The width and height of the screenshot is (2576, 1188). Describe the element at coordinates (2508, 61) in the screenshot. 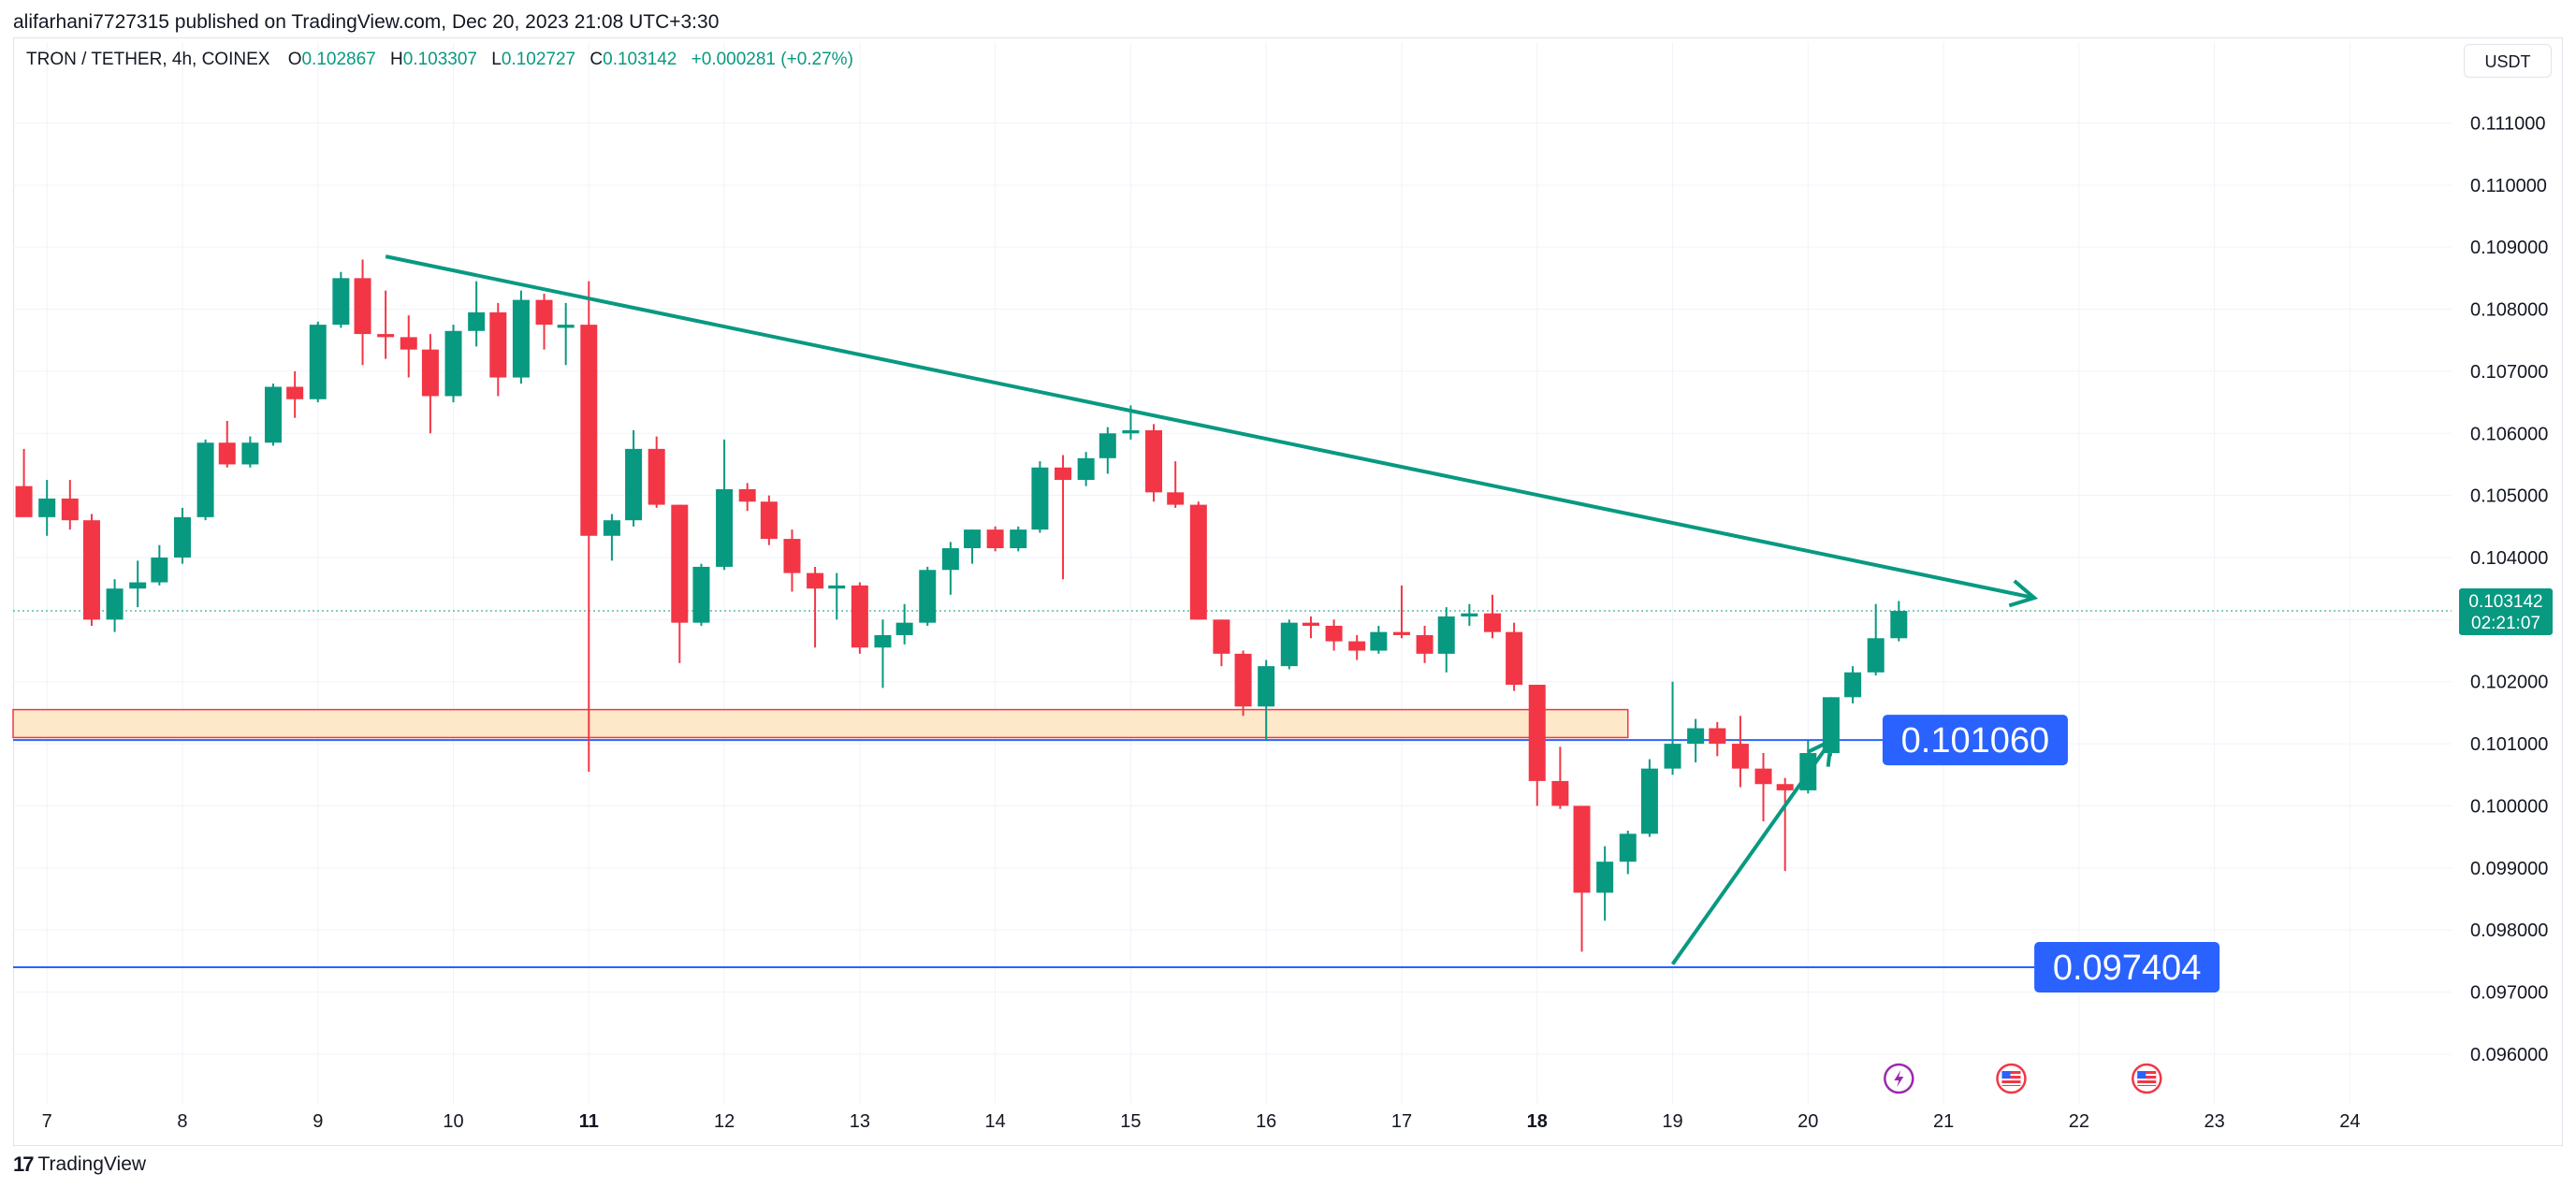

I see `currency-button: USDT` at that location.